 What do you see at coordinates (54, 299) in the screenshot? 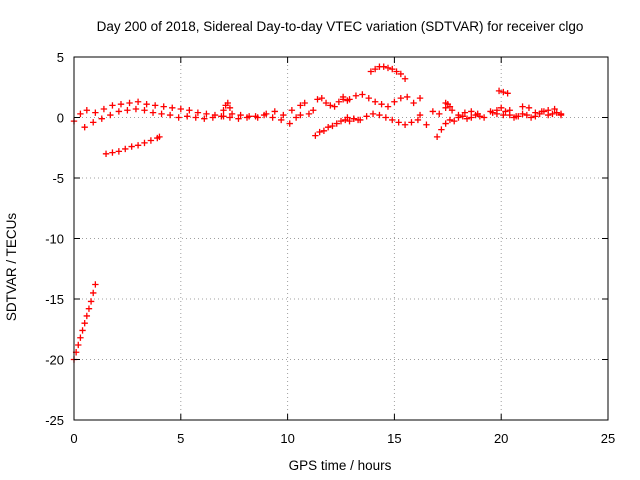
I see `y-tick-label: -15` at bounding box center [54, 299].